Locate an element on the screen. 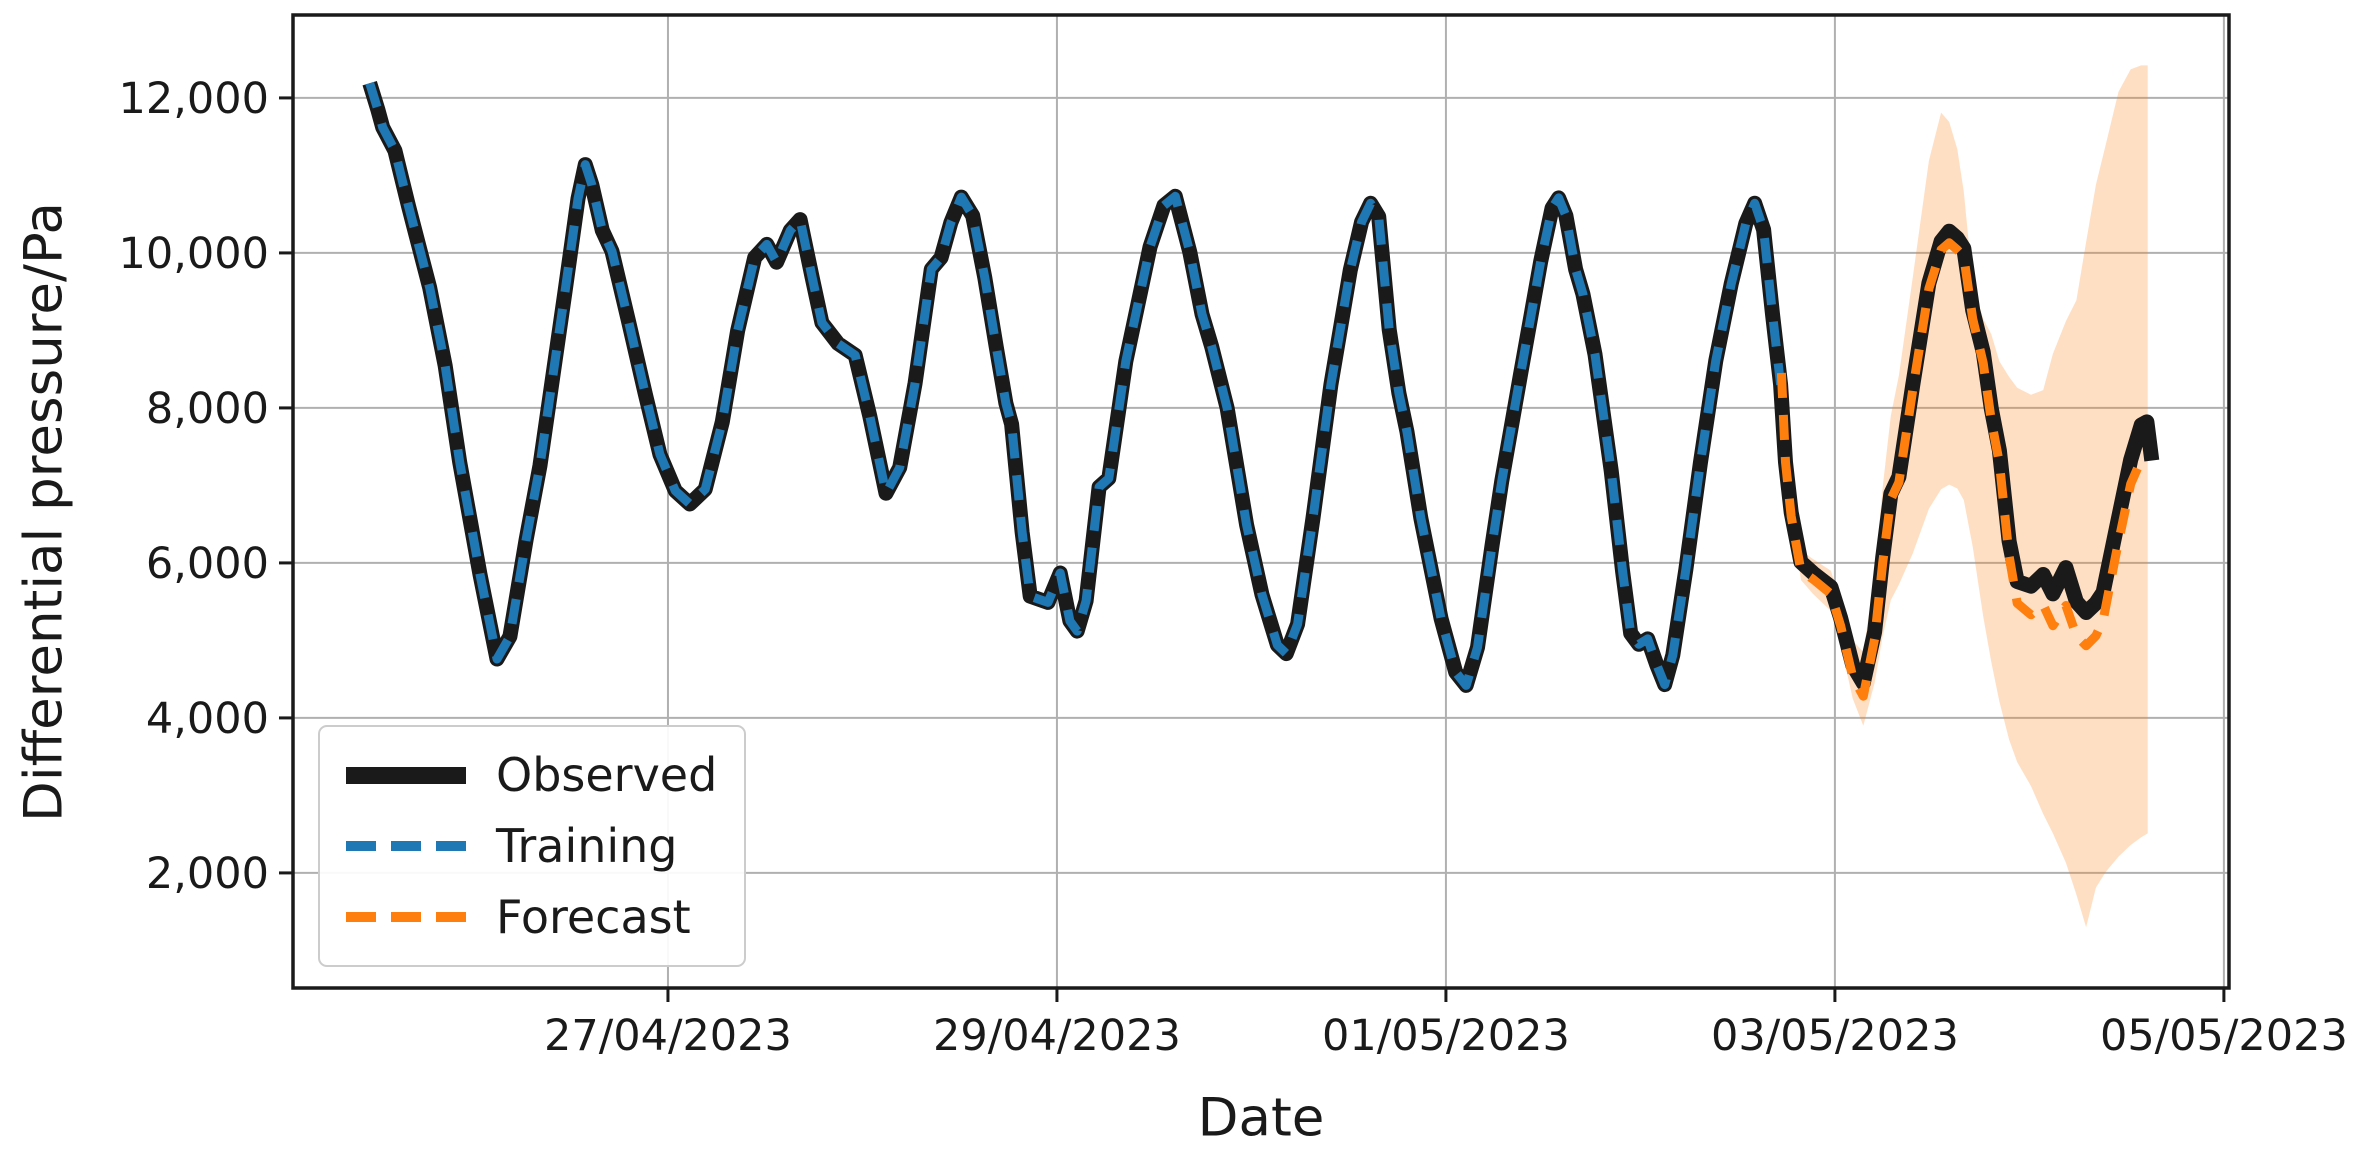 The image size is (2379, 1154). legend: Observed Training Forecast is located at coordinates (532, 846).